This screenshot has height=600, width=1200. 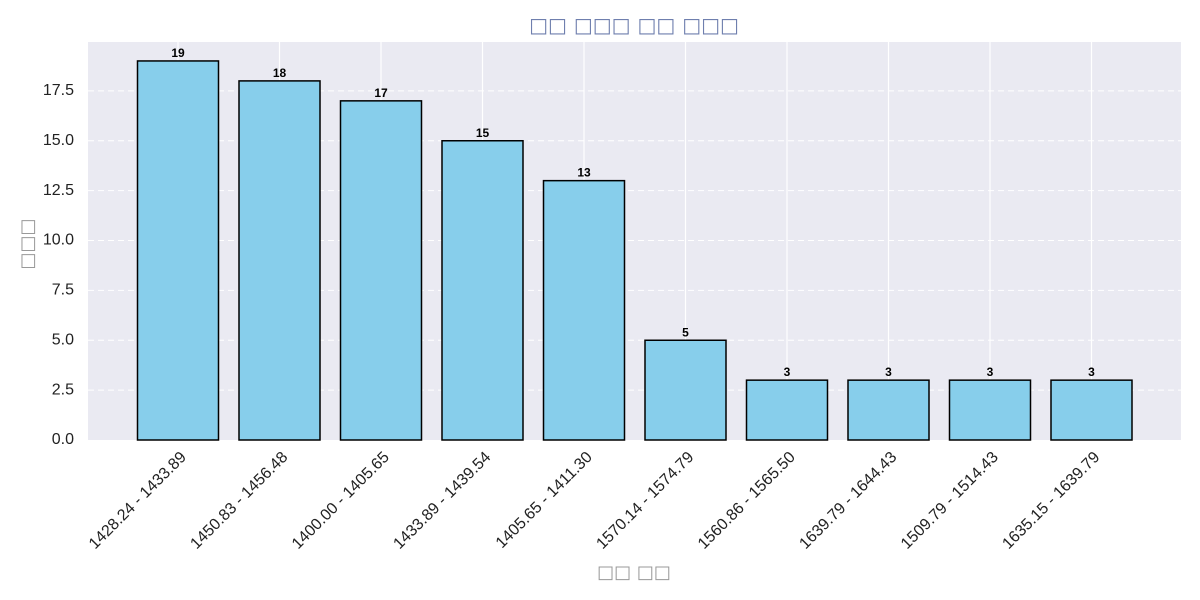 I want to click on x-tick-label: 1433.89 - 1439.54, so click(x=442, y=501).